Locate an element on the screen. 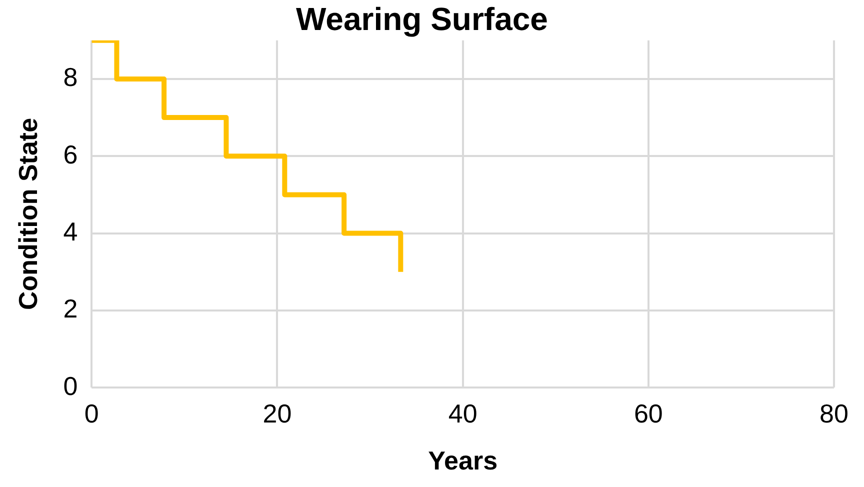 This screenshot has height=487, width=864. y-axis-title: Condition State is located at coordinates (27, 214).